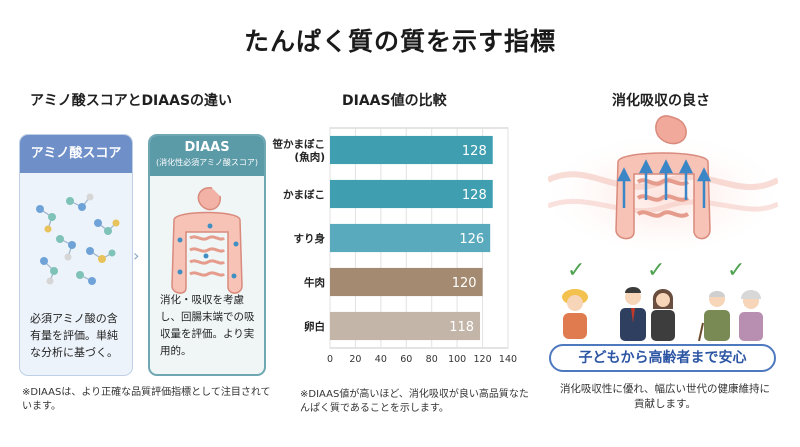 This screenshot has height=447, width=800. Describe the element at coordinates (432, 359) in the screenshot. I see `x-tick-label: 80` at that location.